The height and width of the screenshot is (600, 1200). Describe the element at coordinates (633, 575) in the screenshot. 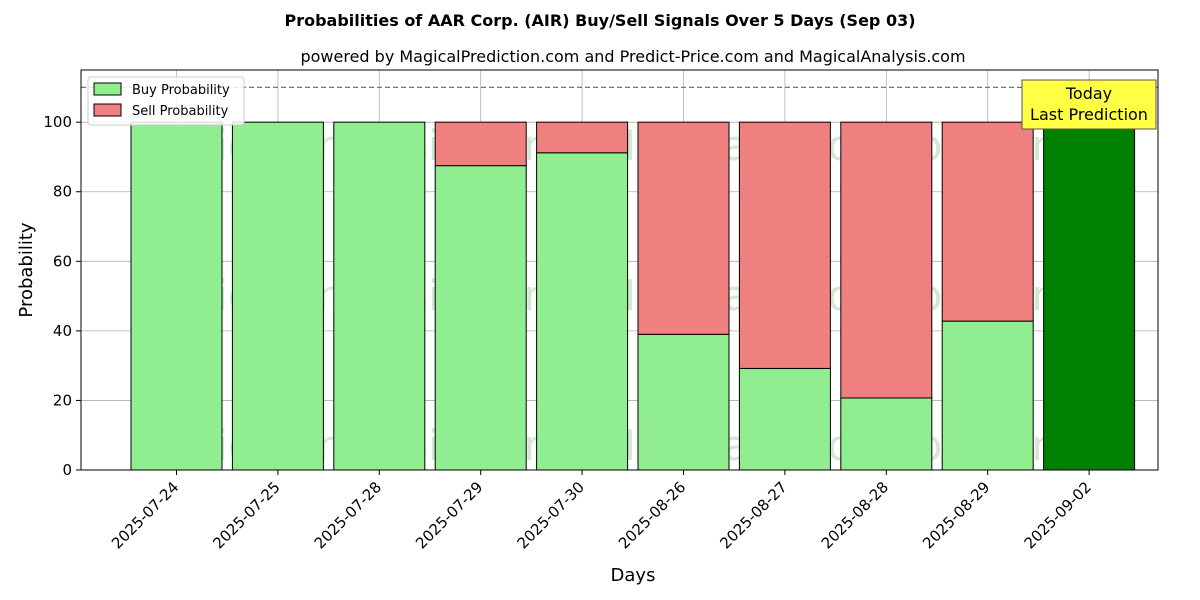

I see `x-axis-label: Days` at that location.